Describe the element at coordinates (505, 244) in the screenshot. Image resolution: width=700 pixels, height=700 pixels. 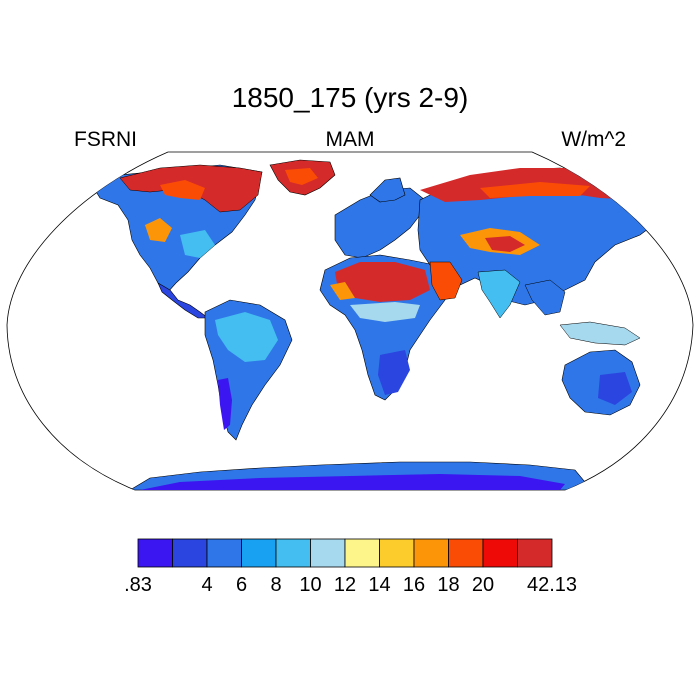
I see `tibet-hot` at that location.